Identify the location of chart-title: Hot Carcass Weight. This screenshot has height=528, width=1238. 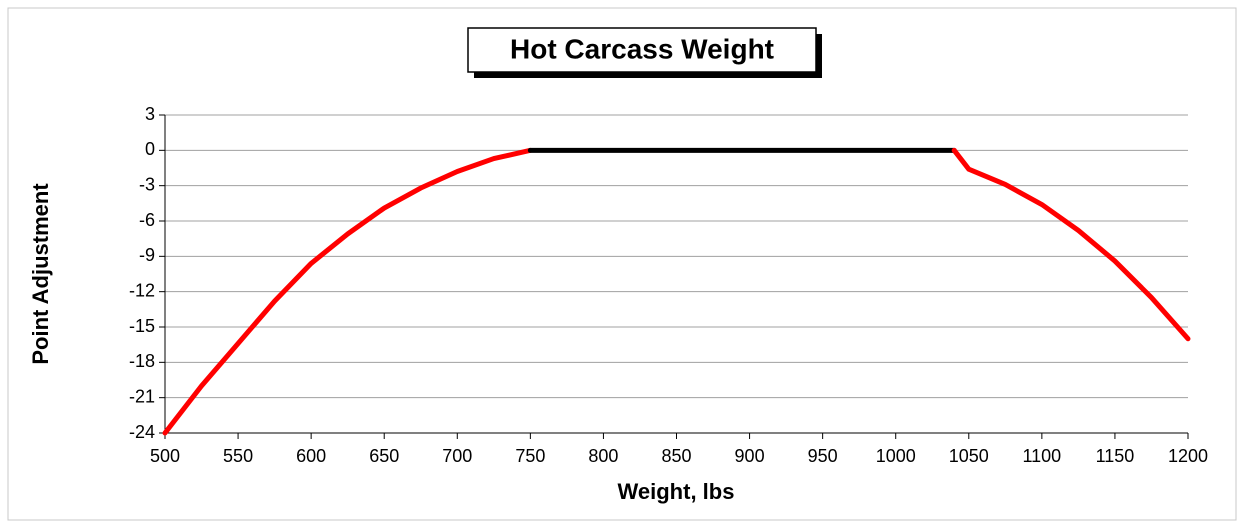
(642, 48).